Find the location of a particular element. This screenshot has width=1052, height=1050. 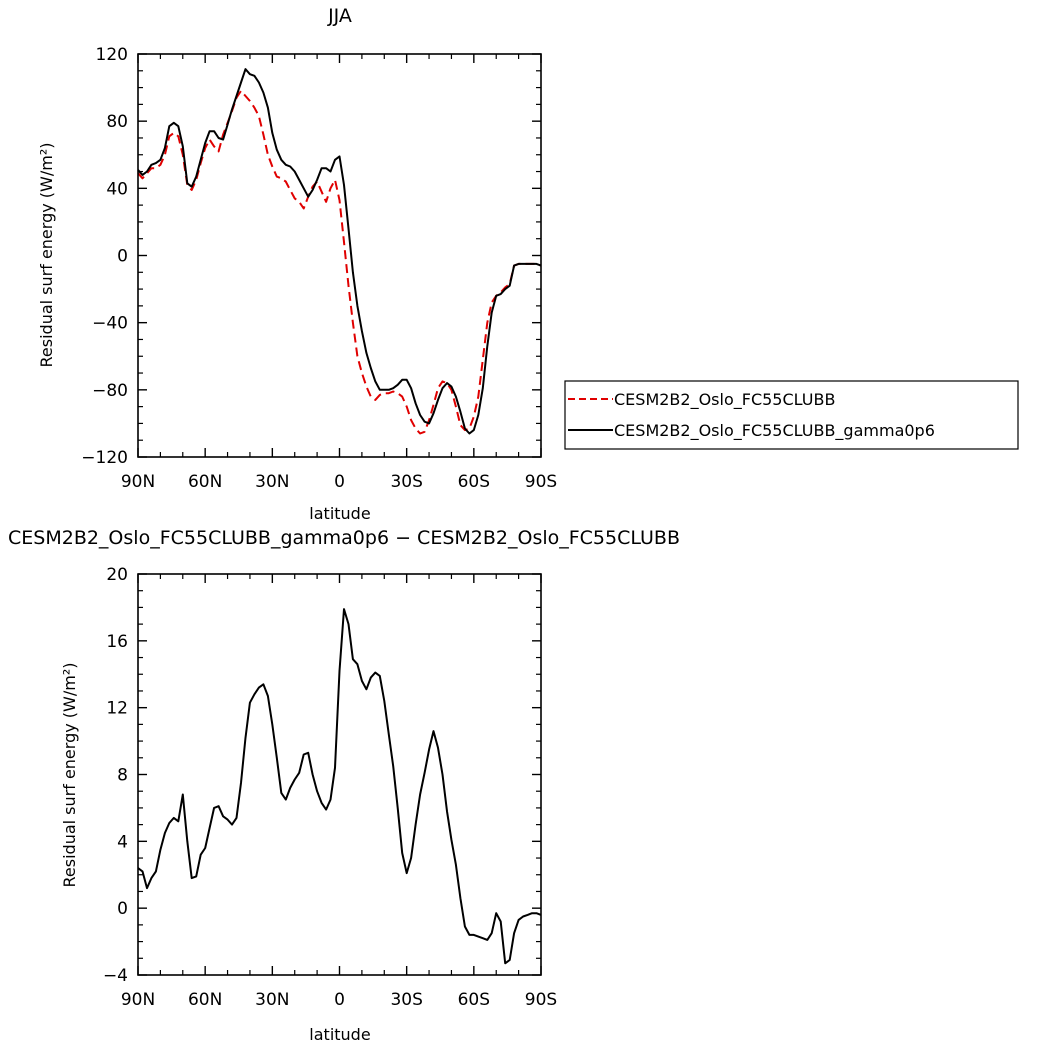

bottom-ytick-label: 0 is located at coordinates (122, 909).